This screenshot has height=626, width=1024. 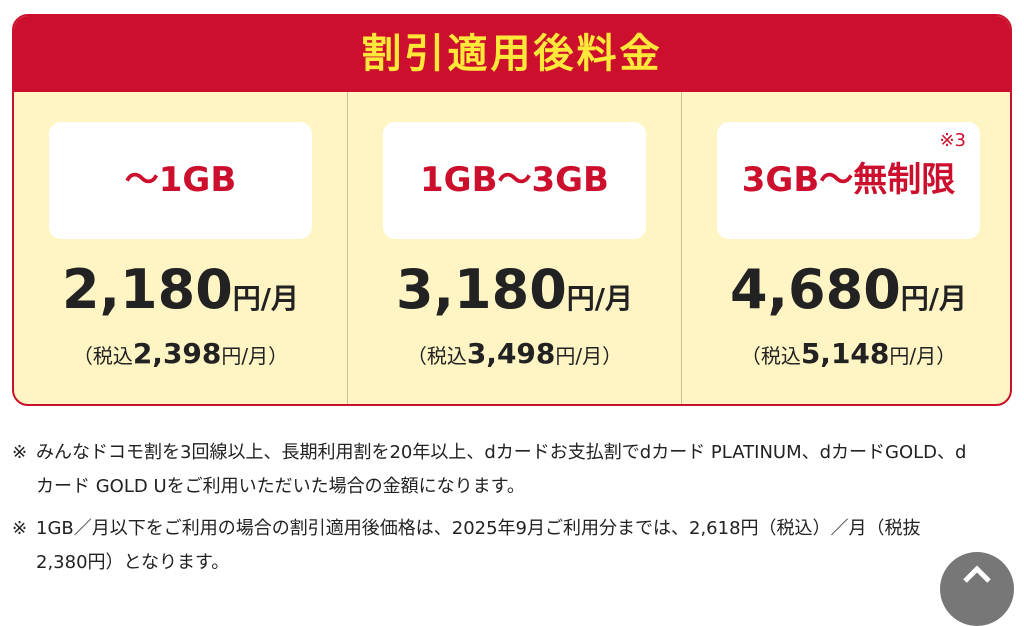 I want to click on tax-price: （税込2,398円/月）, so click(x=180, y=355).